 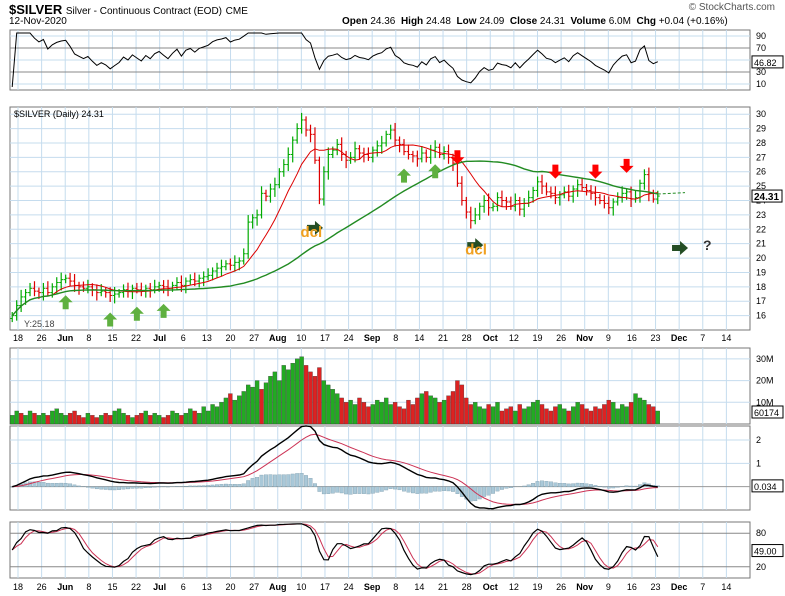 I want to click on price-series-label: $SILVER (Daily) 24.31, so click(x=59, y=114).